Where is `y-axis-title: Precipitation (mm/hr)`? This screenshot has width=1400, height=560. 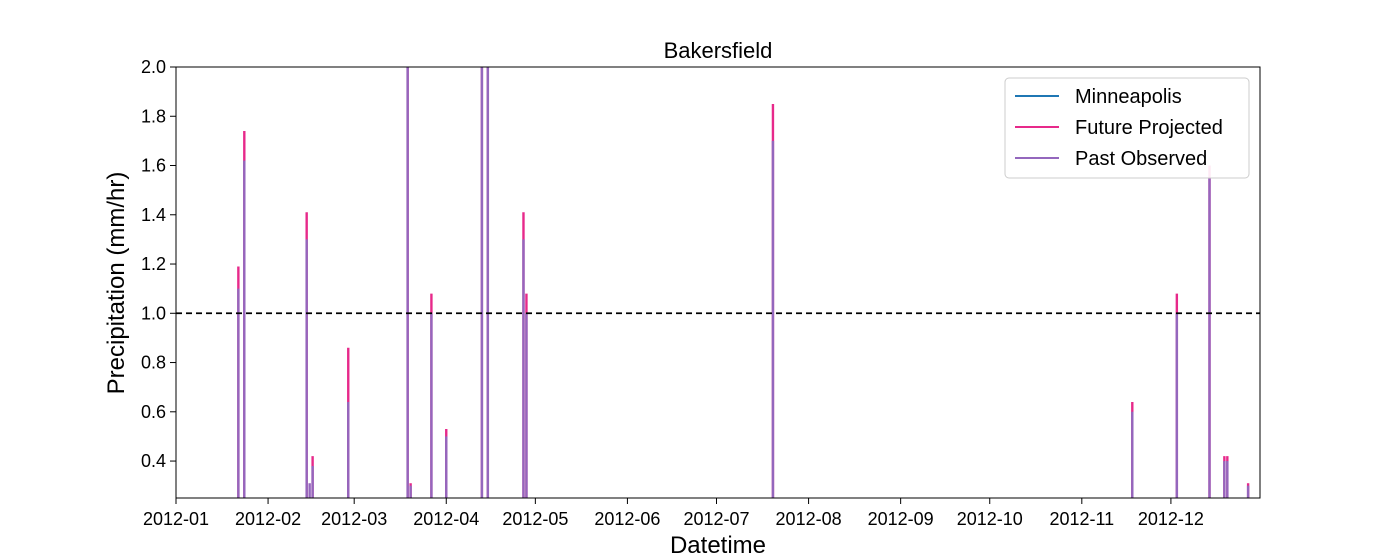
y-axis-title: Precipitation (mm/hr) is located at coordinates (116, 283).